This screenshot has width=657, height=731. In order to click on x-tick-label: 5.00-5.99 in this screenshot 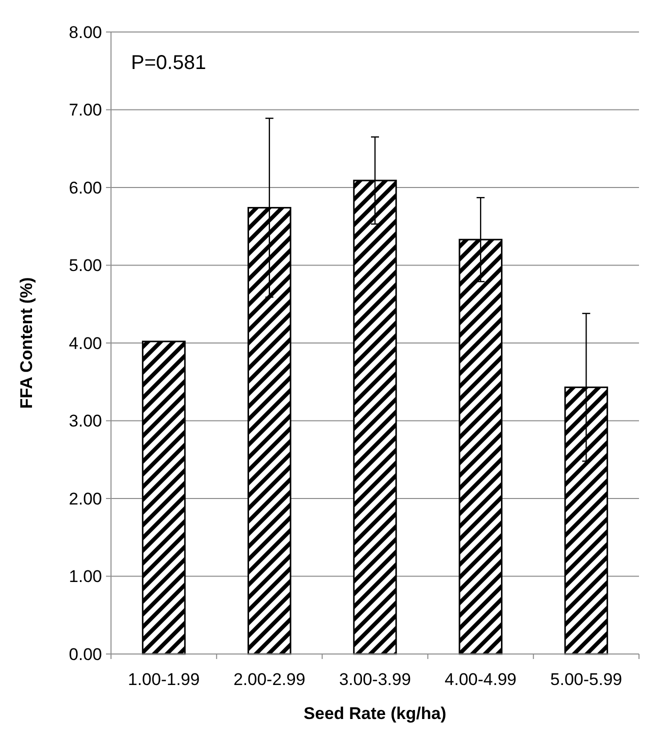, I will do `click(586, 679)`.